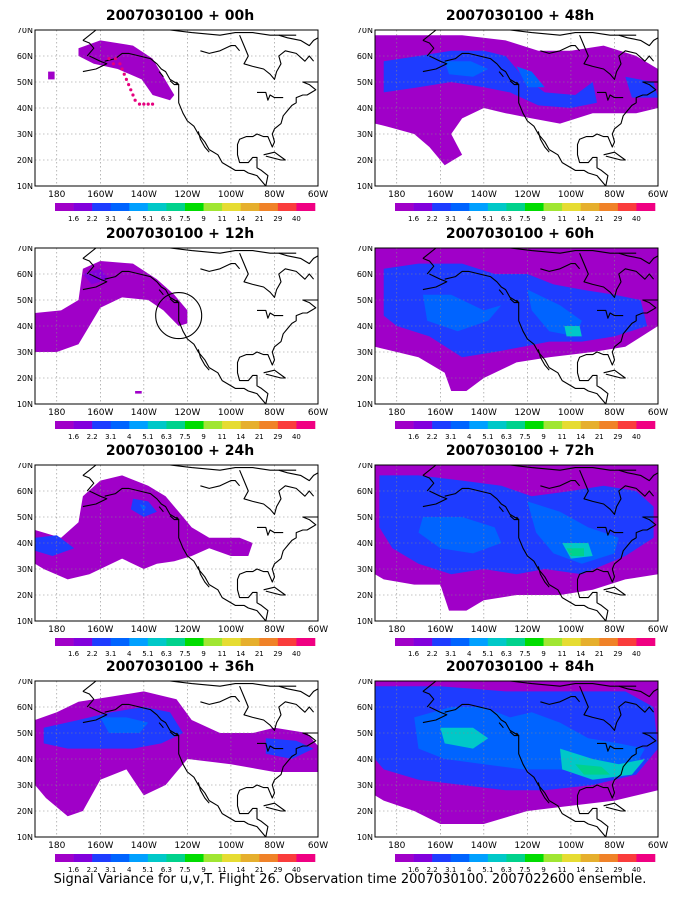  Describe the element at coordinates (414, 219) in the screenshot. I see `colorbar-level-label: 1.6` at that location.